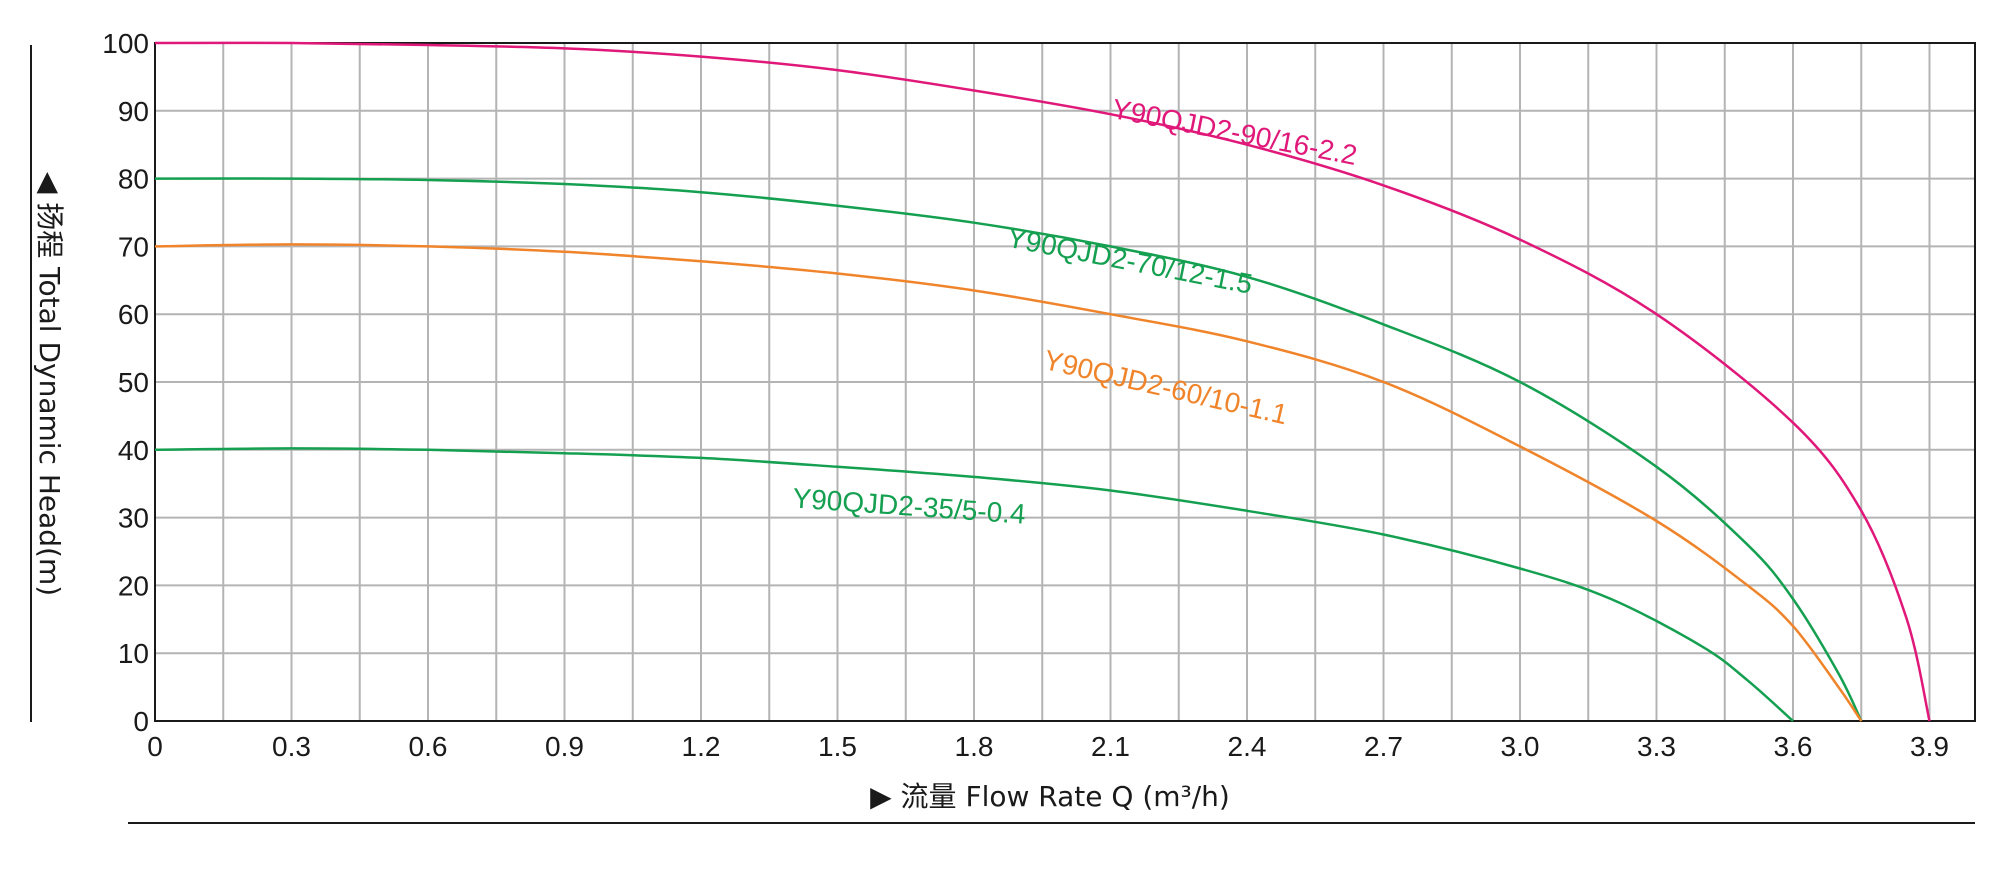  What do you see at coordinates (1656, 746) in the screenshot?
I see `x-tick-label: 3.3` at bounding box center [1656, 746].